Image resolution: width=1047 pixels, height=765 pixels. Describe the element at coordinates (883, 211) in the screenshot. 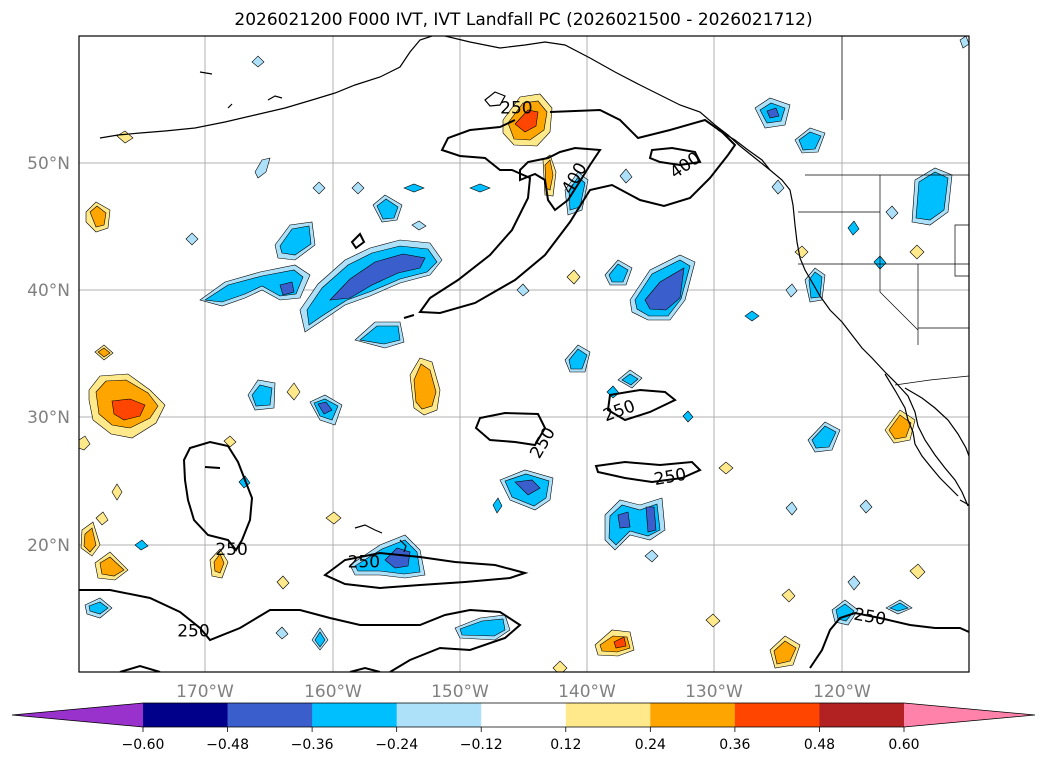

I see `political-borders` at that location.